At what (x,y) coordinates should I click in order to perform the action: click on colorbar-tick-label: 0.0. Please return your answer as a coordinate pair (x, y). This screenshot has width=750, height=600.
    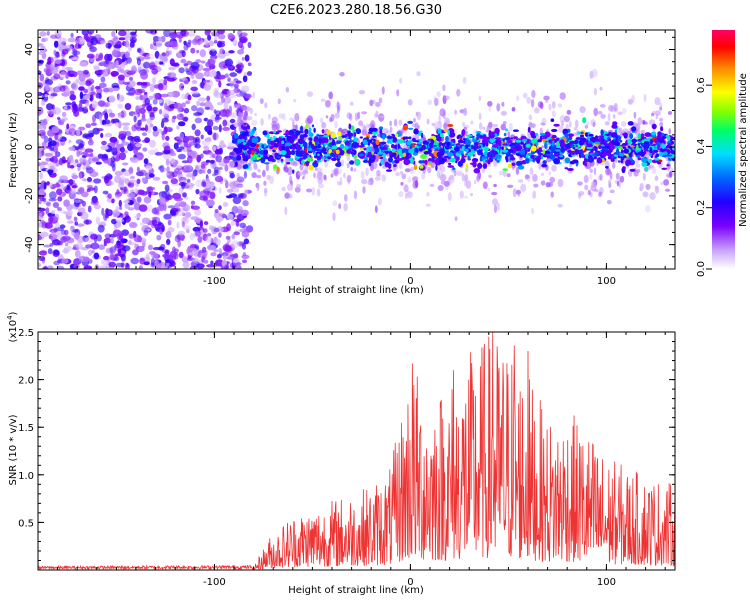
    Looking at the image, I should click on (701, 269).